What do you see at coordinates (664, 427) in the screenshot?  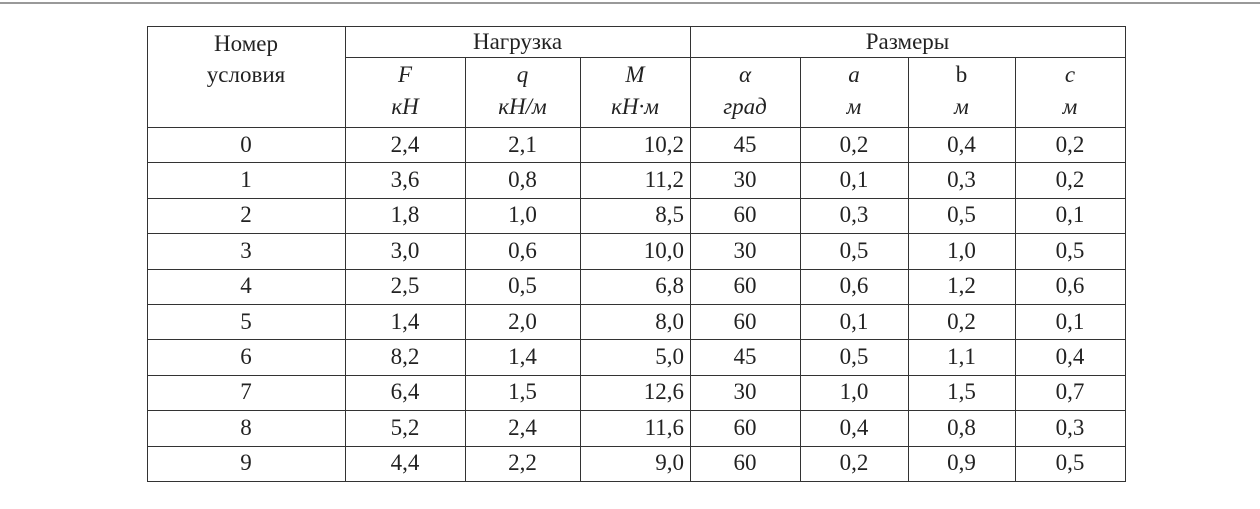 I see `data-cell: 11,6` at bounding box center [664, 427].